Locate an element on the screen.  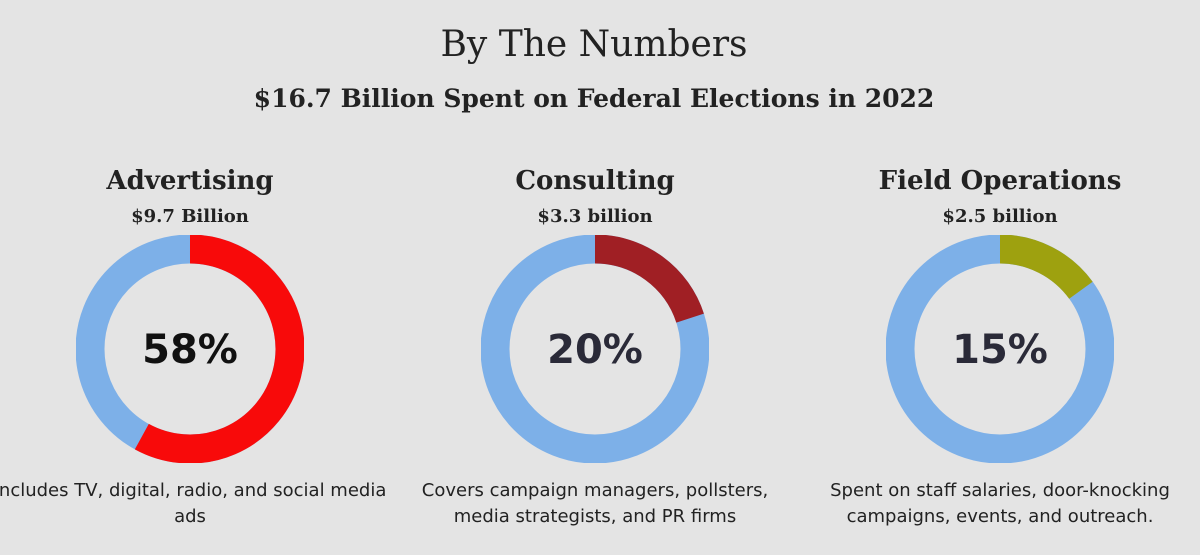
panel-amount: $3.3 billion is located at coordinates (595, 216).